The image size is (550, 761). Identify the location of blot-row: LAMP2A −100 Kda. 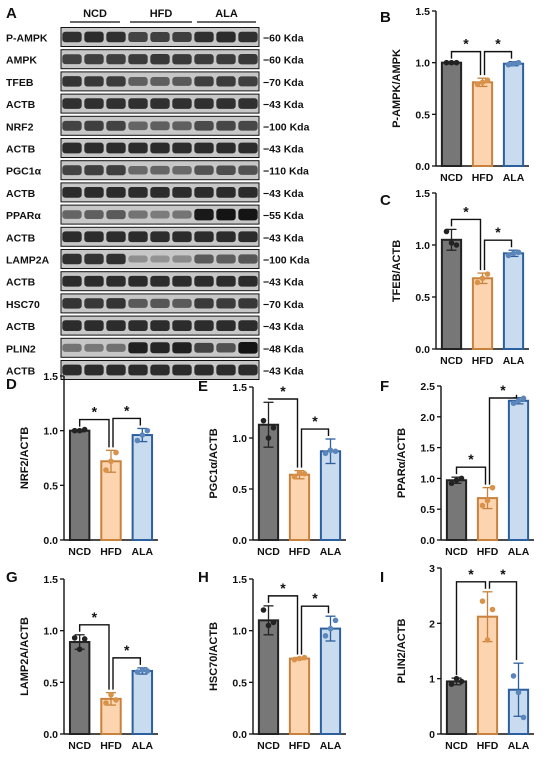
(158, 259).